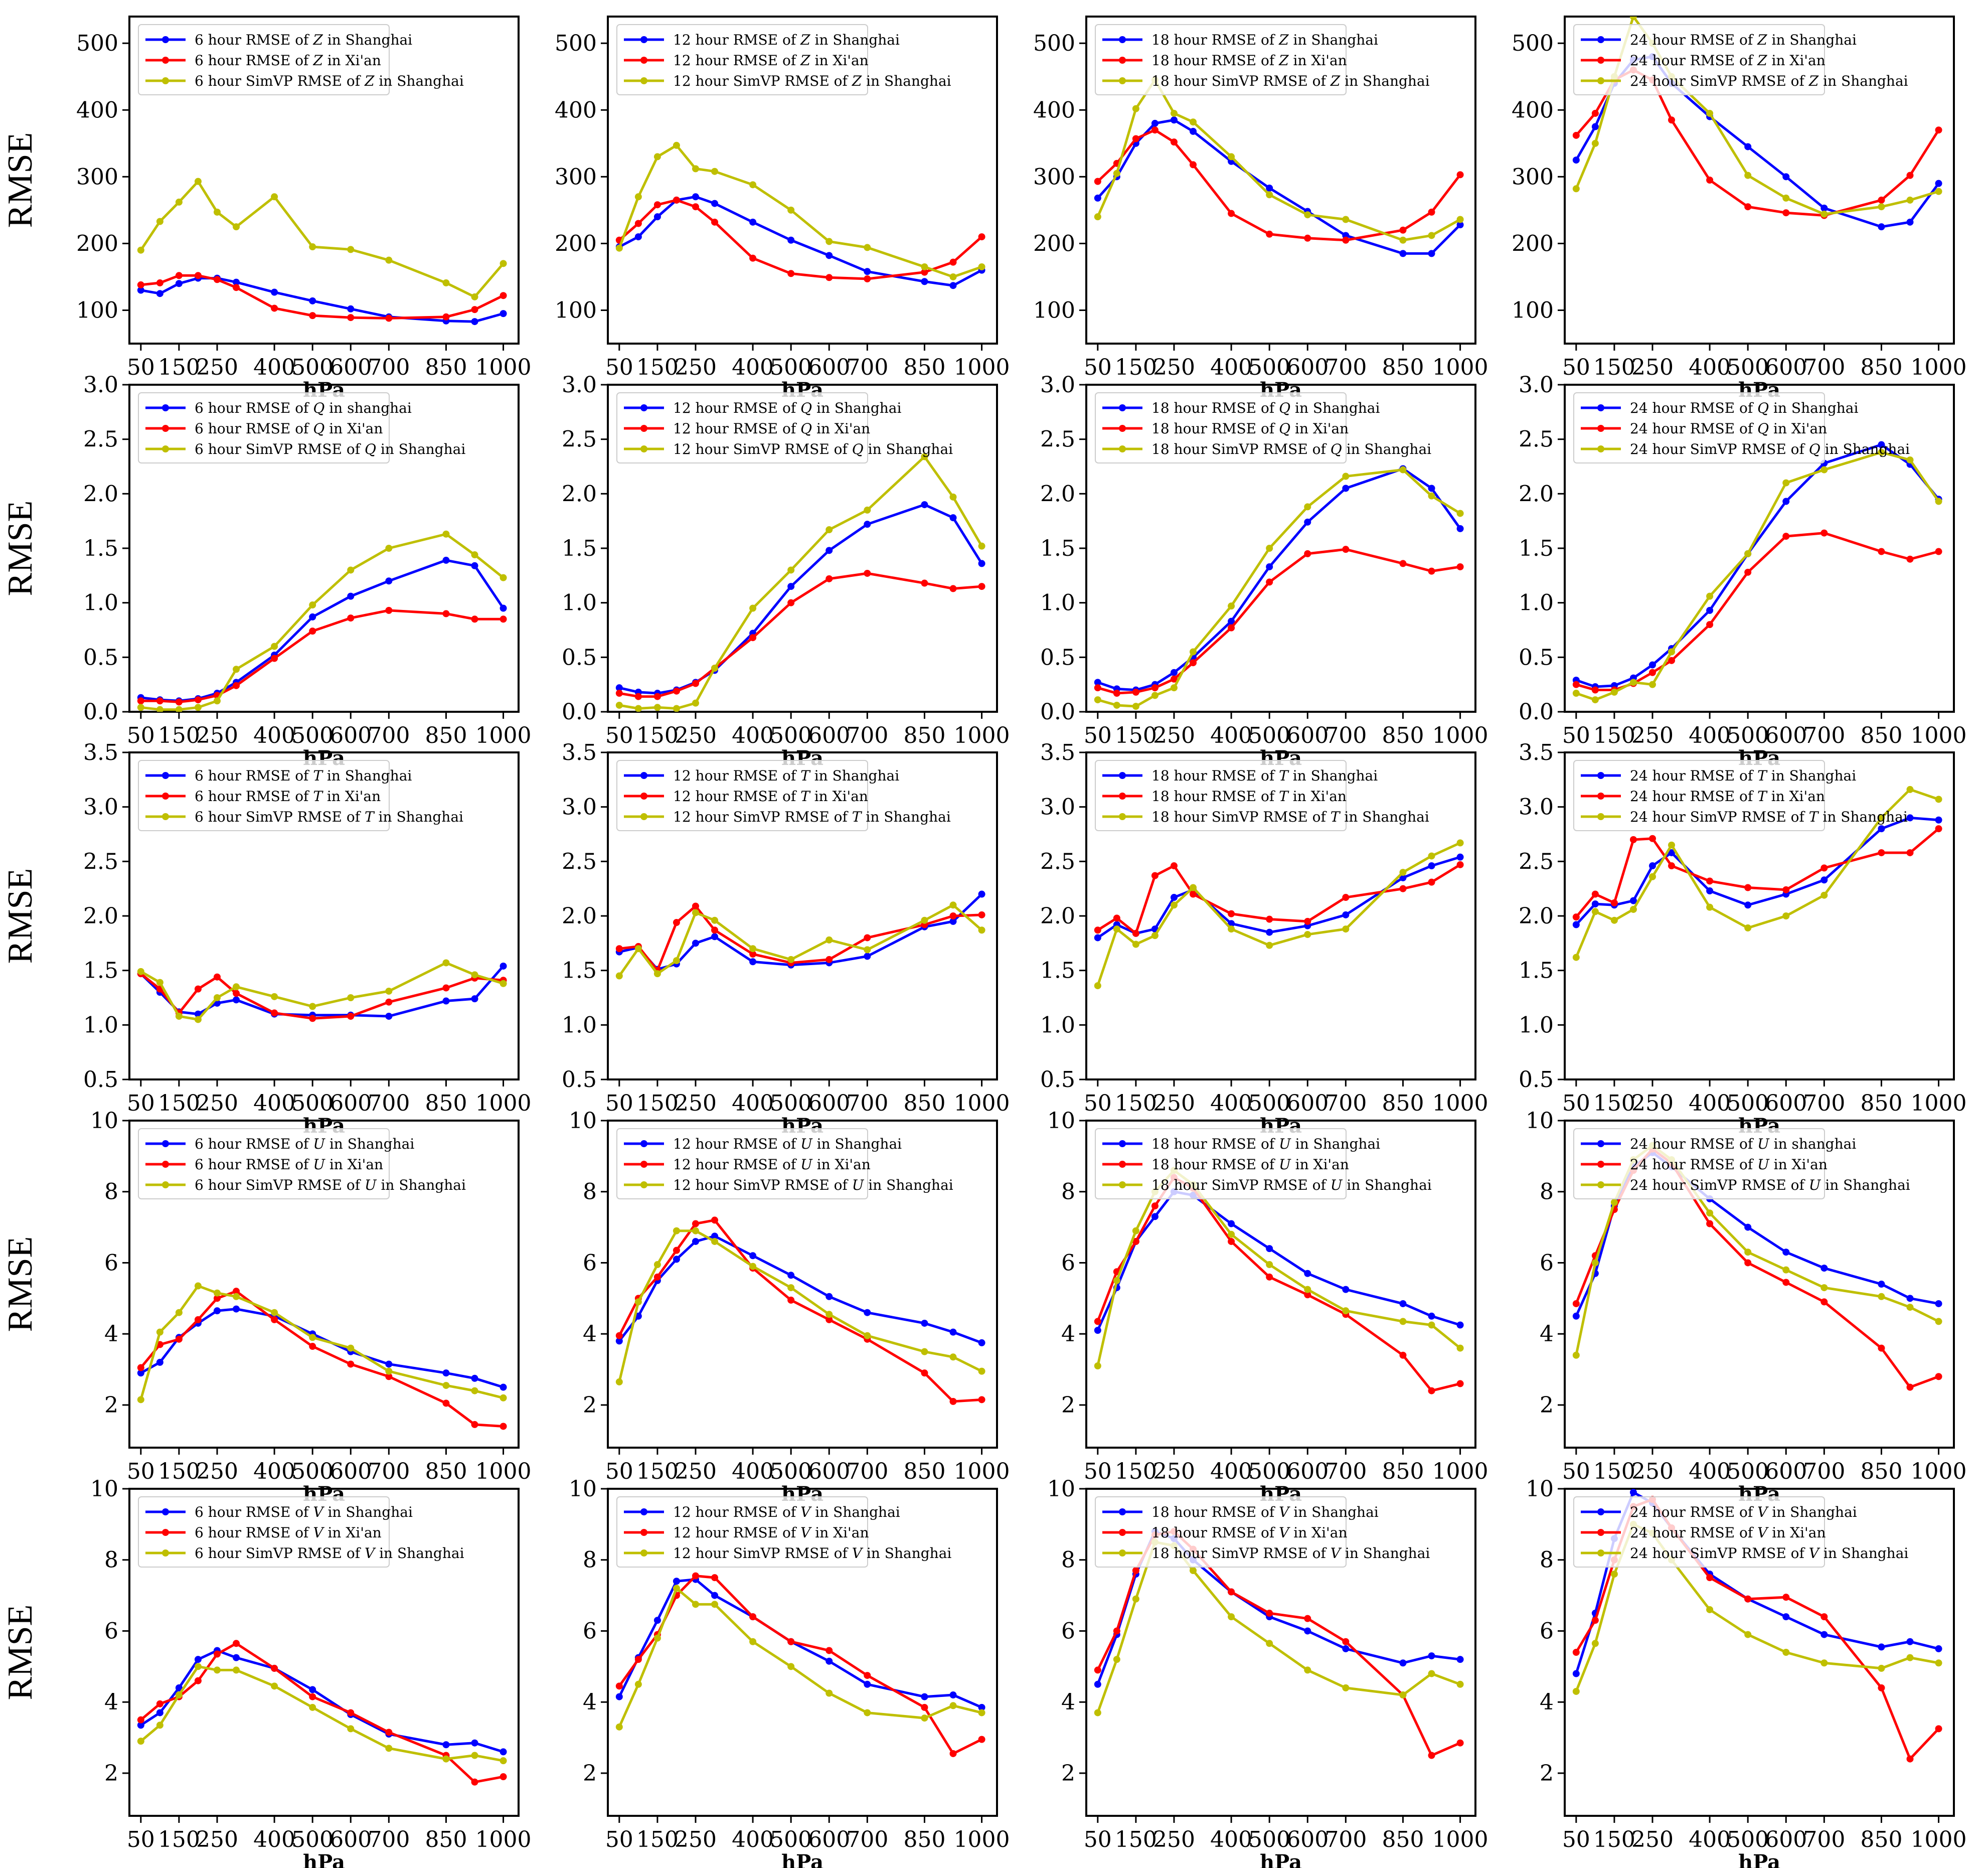 The width and height of the screenshot is (1988, 1868). I want to click on y-tick-label: 3.0, so click(1057, 385).